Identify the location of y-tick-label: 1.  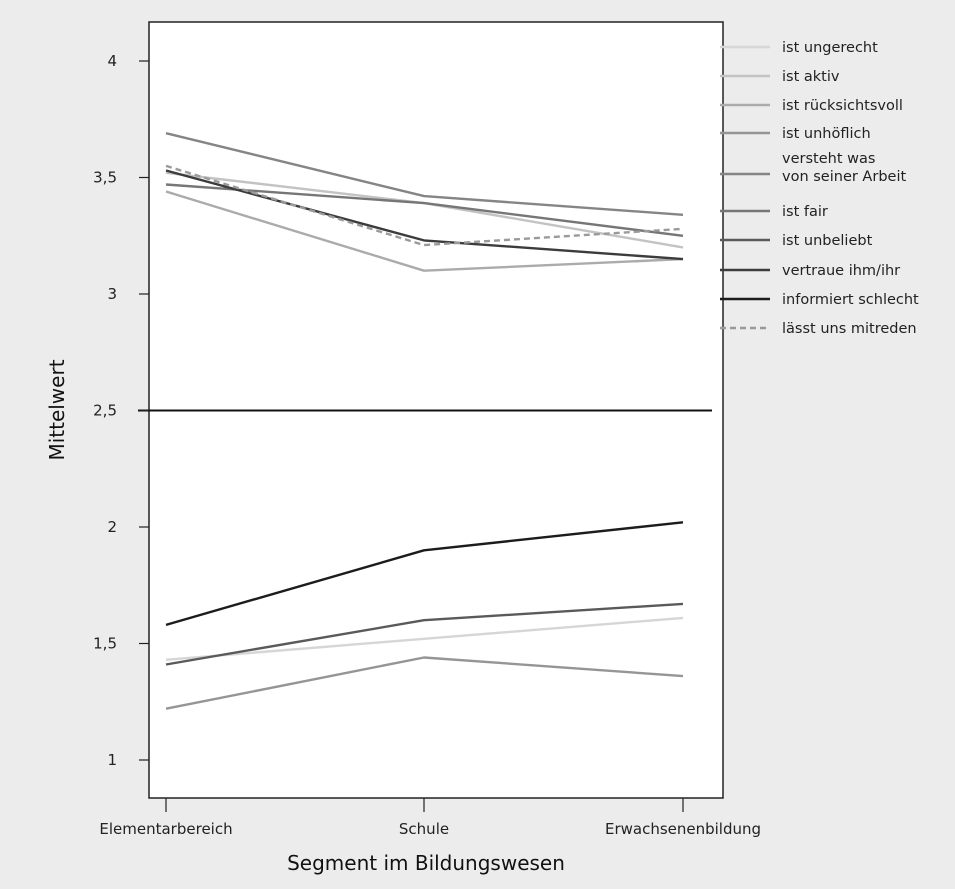
(112, 760).